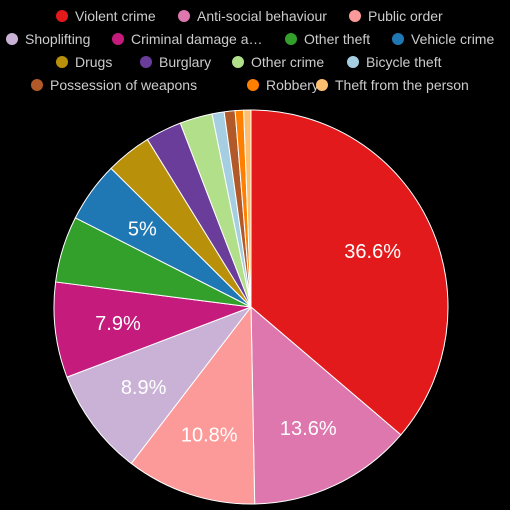  What do you see at coordinates (402, 85) in the screenshot?
I see `legend-label: Theft from the person` at bounding box center [402, 85].